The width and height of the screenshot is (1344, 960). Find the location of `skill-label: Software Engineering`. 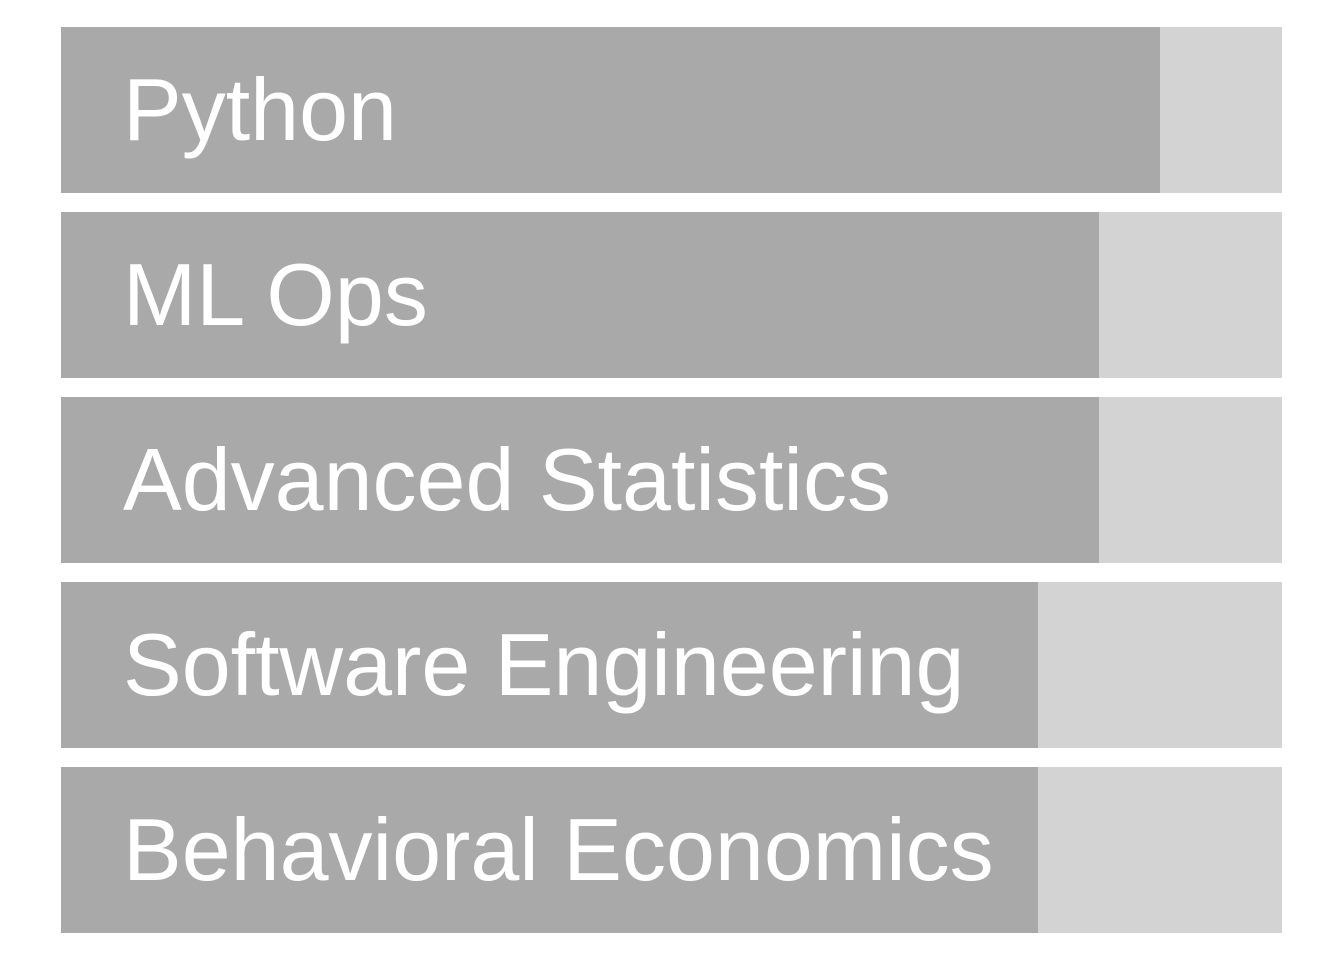

skill-label: Software Engineering is located at coordinates (544, 664).